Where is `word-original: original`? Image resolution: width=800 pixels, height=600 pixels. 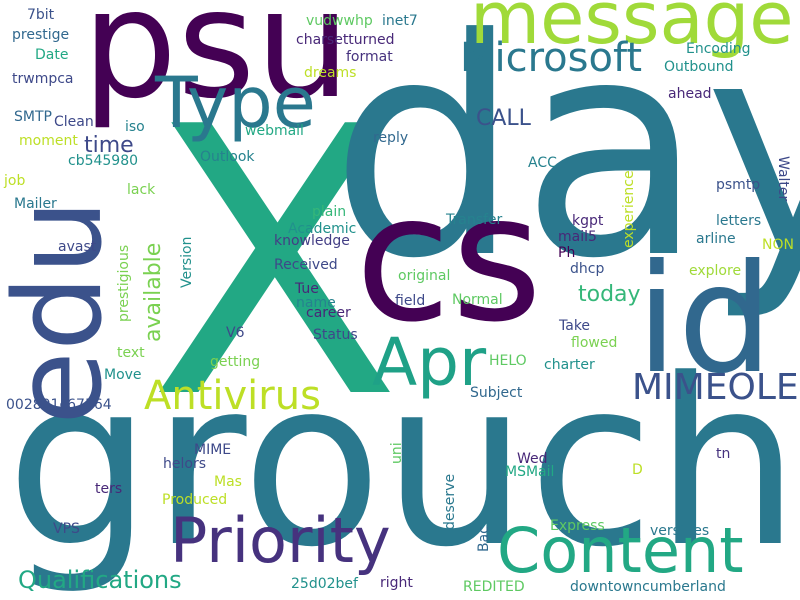
word-original: original is located at coordinates (424, 276).